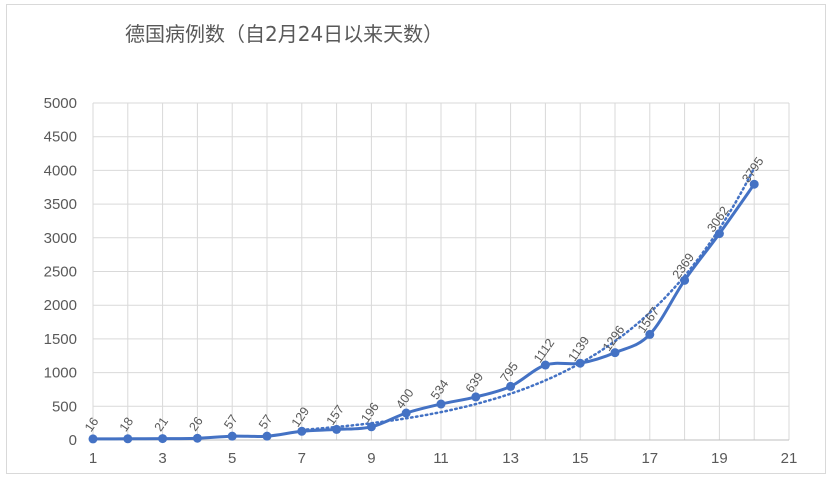  What do you see at coordinates (717, 219) in the screenshot?
I see `data-label-19: 3062` at bounding box center [717, 219].